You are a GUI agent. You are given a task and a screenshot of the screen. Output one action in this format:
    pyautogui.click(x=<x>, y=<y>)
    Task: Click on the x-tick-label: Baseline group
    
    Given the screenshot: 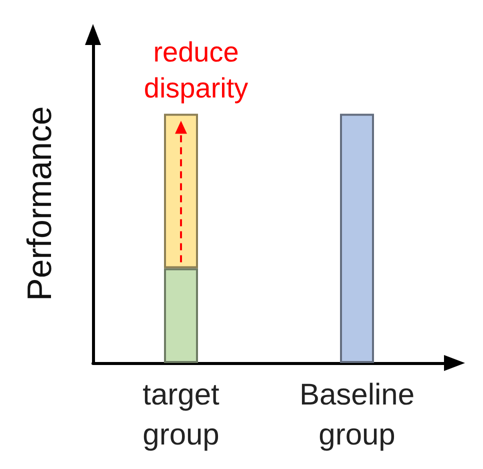 What is the action you would take?
    pyautogui.click(x=357, y=415)
    